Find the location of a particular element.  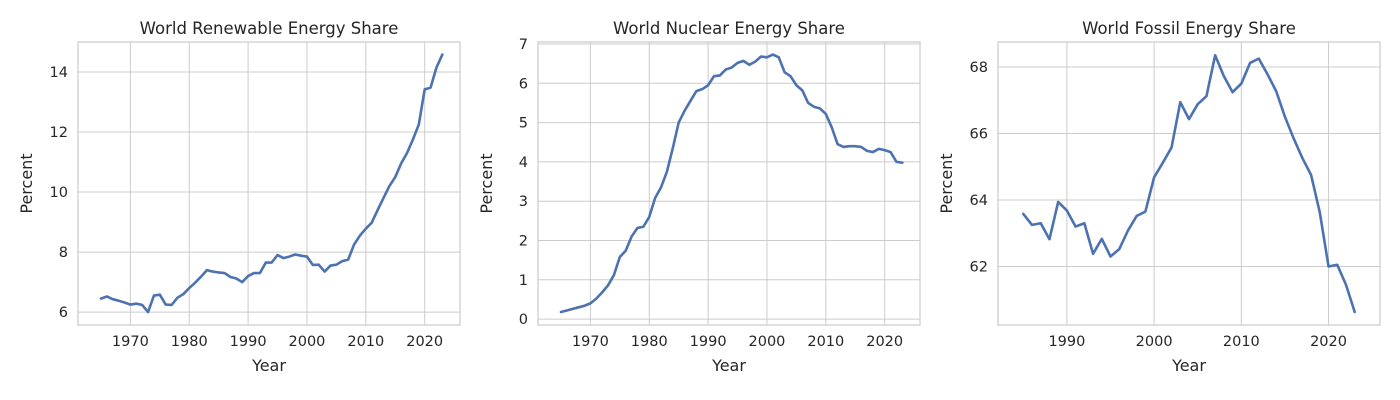

y-tick-label: 68 is located at coordinates (979, 68).